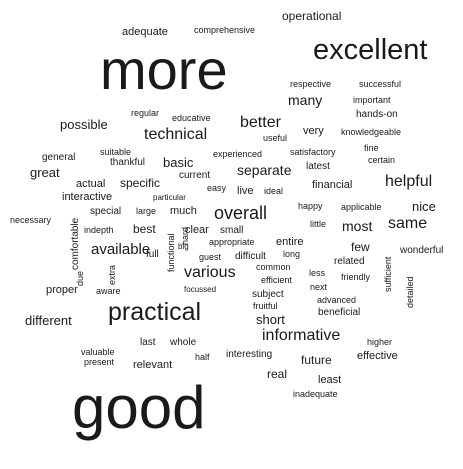 The image size is (463, 469). I want to click on word: much, so click(183, 211).